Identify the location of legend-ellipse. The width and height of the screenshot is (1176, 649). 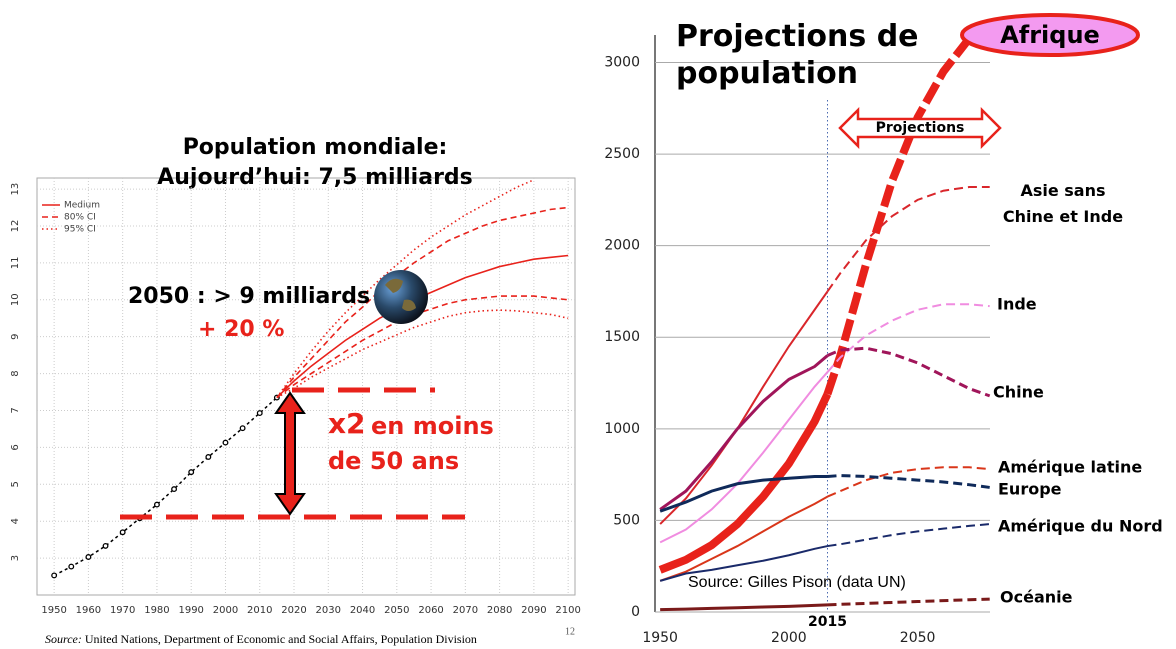
(1050, 35).